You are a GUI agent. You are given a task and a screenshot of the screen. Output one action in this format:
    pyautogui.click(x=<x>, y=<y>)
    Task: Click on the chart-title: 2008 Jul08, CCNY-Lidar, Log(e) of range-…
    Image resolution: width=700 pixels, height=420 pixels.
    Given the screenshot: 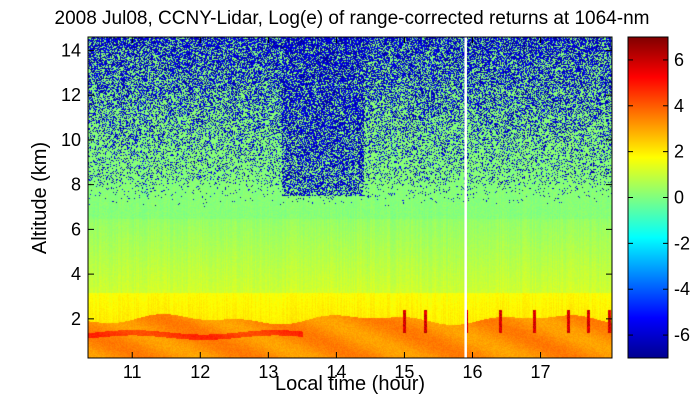 What is the action you would take?
    pyautogui.click(x=352, y=18)
    